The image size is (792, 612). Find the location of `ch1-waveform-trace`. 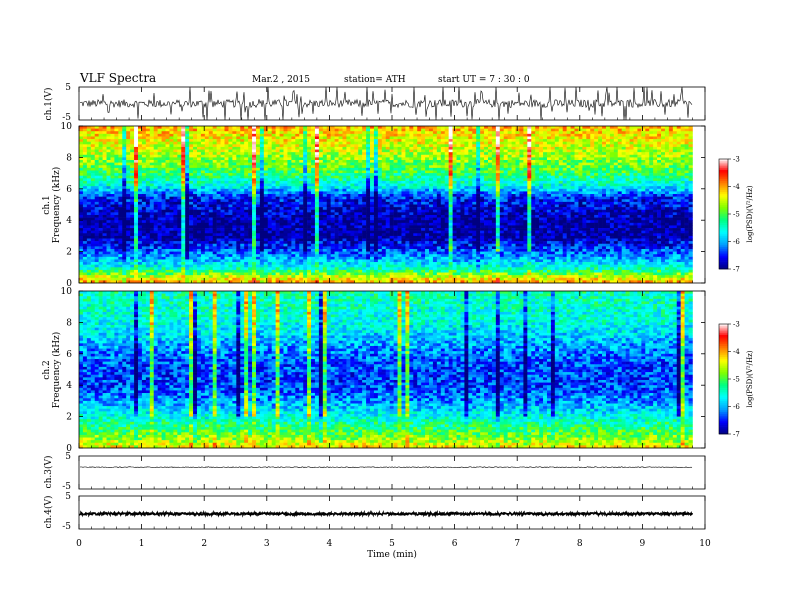

ch1-waveform-trace is located at coordinates (386, 103).